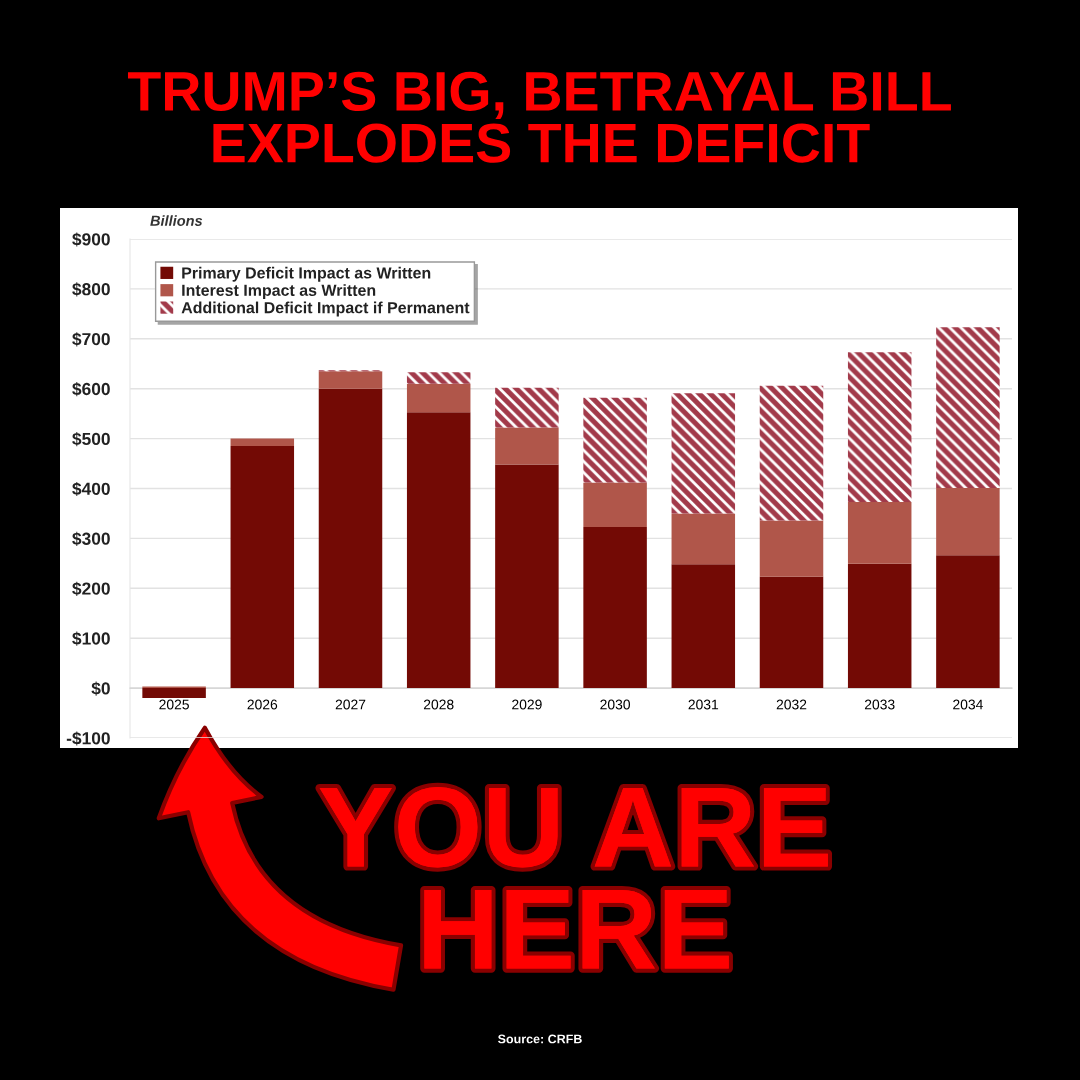 The image size is (1080, 1080). I want to click on y-tick-label: $400, so click(91, 489).